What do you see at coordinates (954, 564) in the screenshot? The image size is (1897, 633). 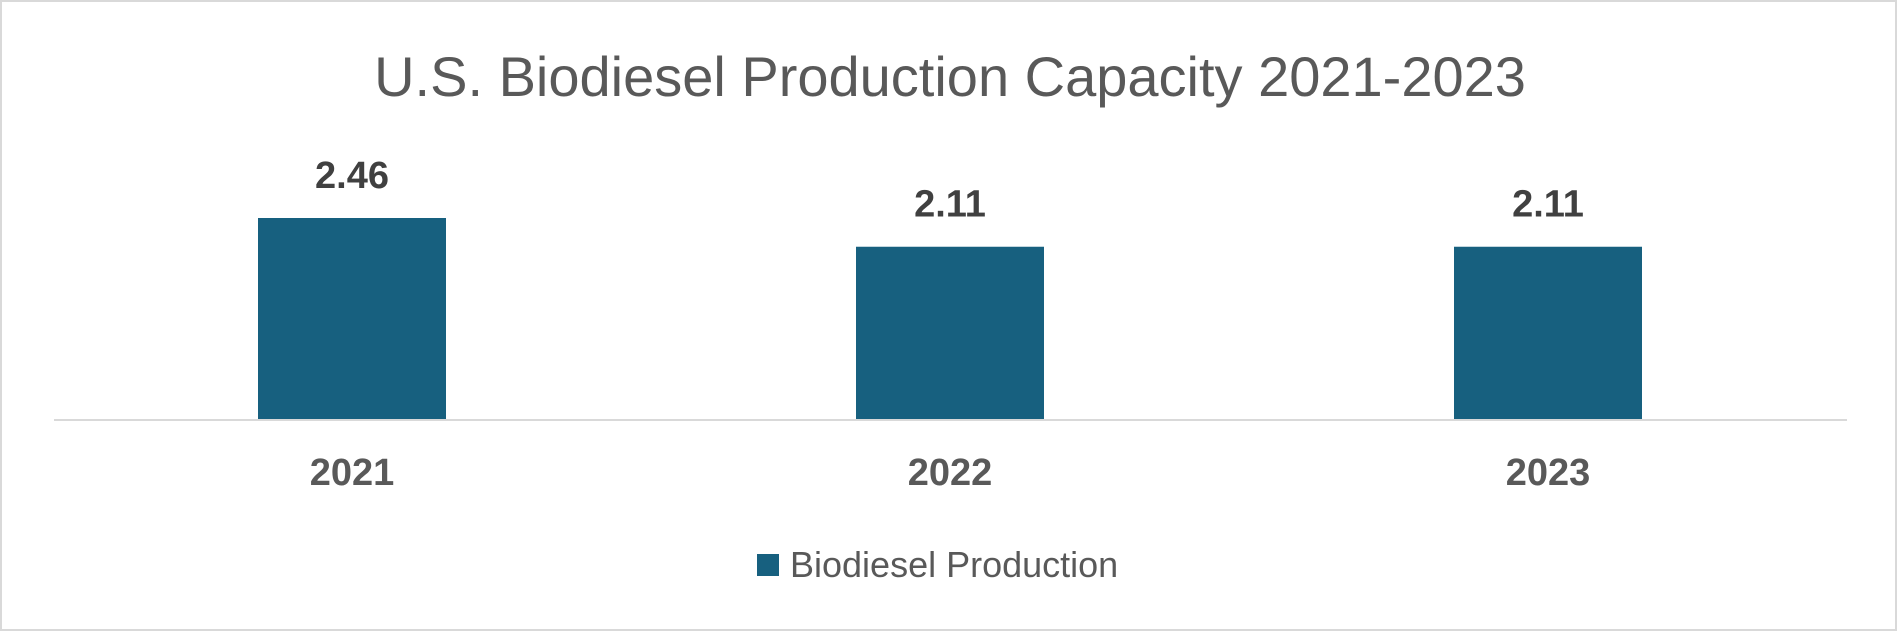 I see `legend-label: Biodiesel Production` at bounding box center [954, 564].